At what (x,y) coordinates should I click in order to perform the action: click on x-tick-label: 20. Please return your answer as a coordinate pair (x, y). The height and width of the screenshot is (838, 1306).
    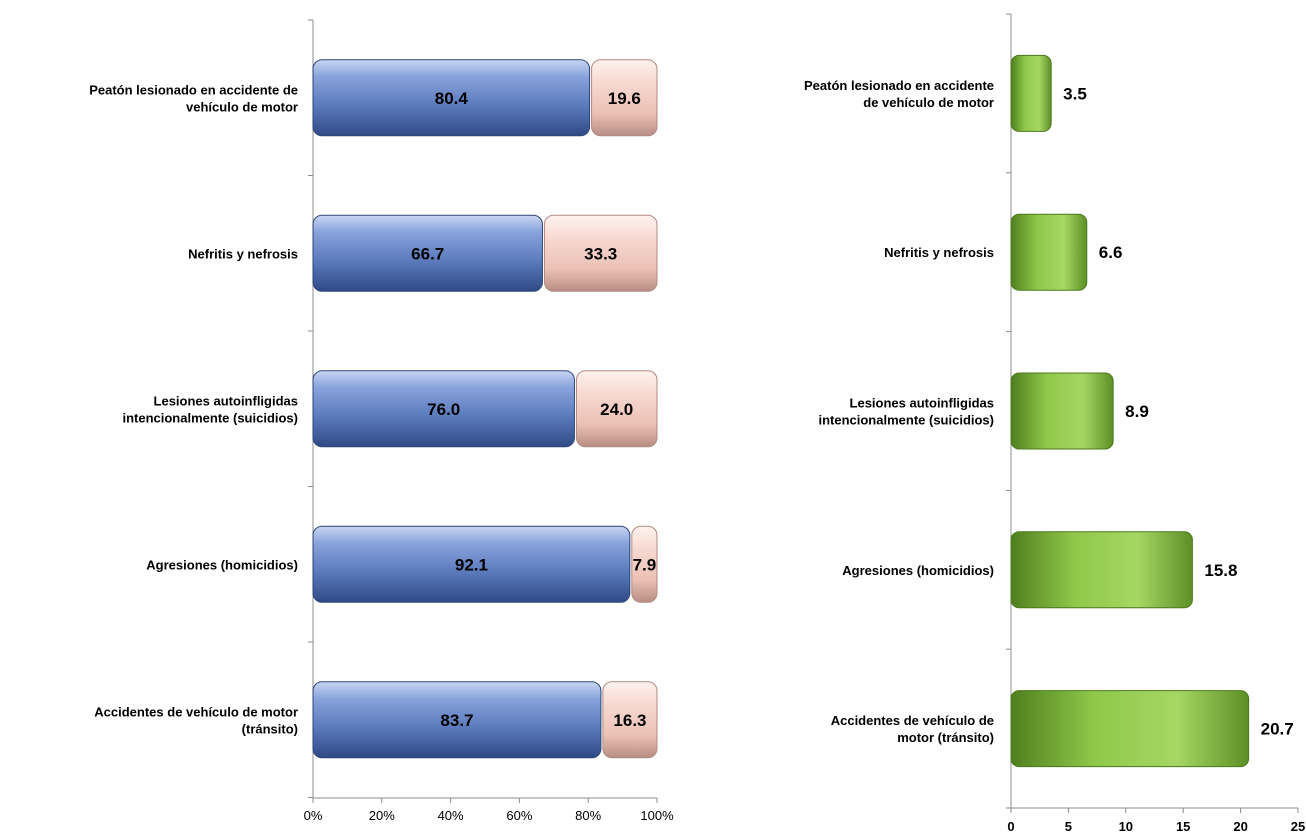
    Looking at the image, I should click on (1240, 826).